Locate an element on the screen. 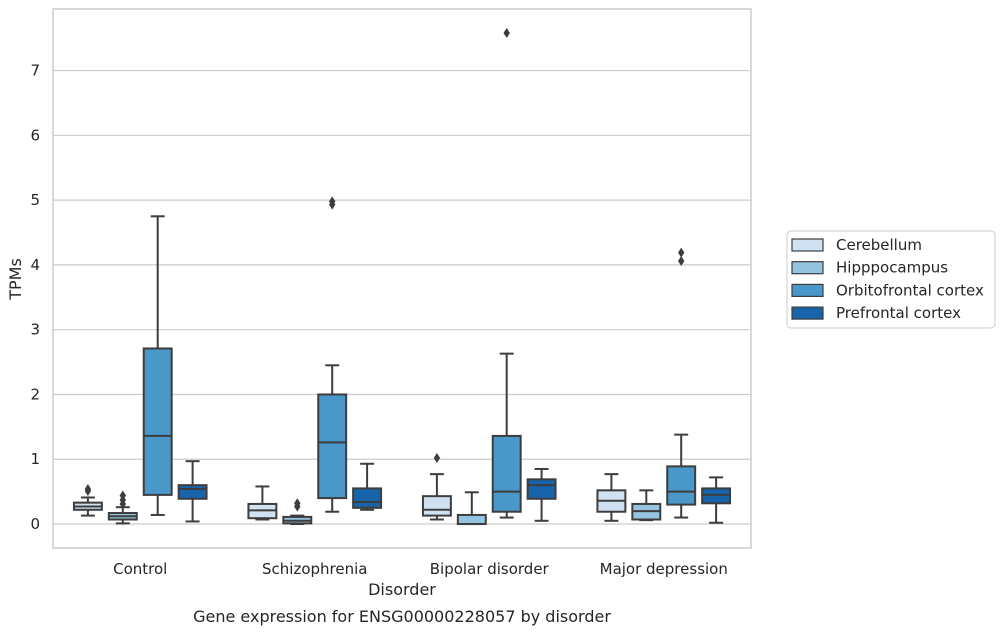 Image resolution: width=1003 pixels, height=634 pixels. x-axis-label: Disorder is located at coordinates (402, 589).